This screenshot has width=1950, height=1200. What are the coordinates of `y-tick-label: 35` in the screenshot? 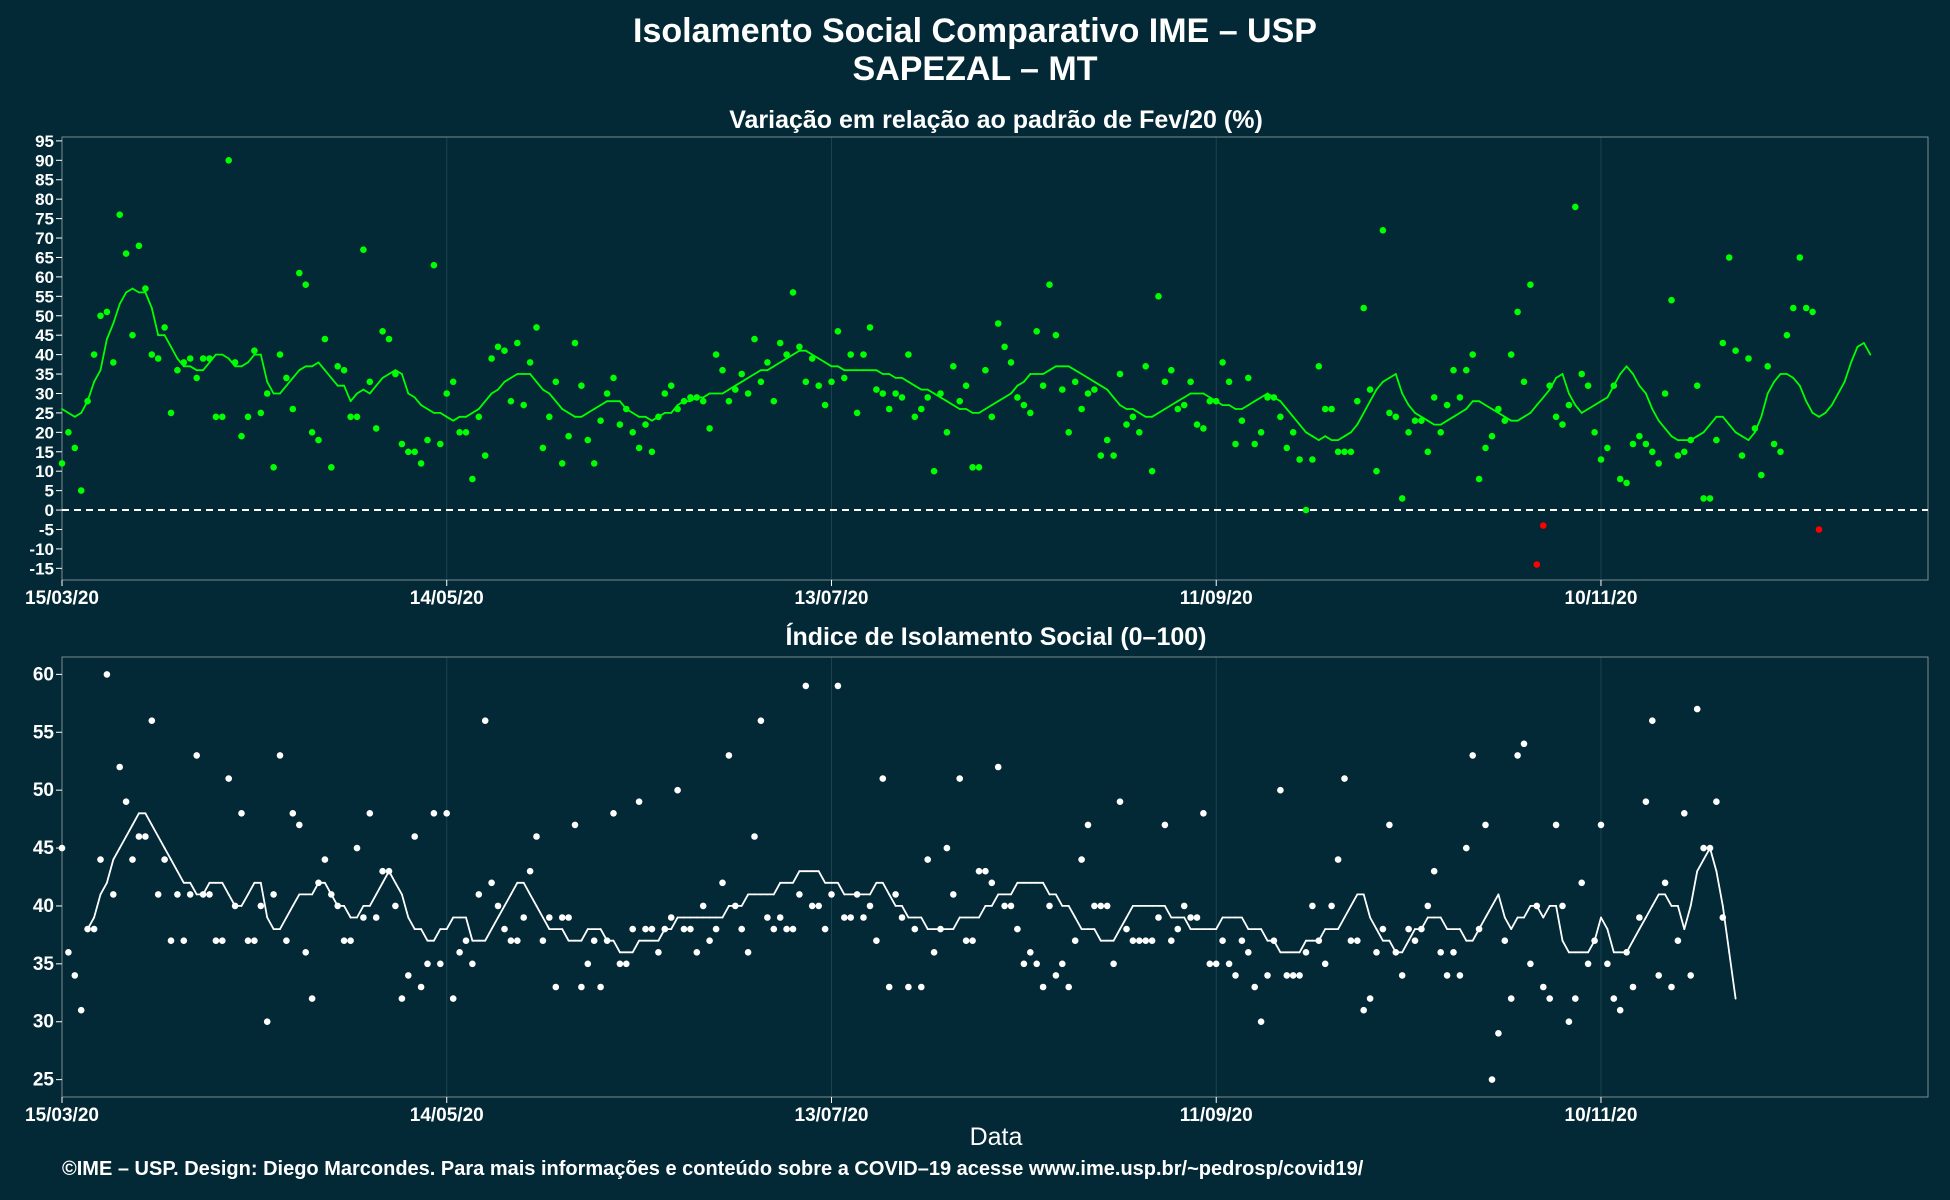 It's located at (44, 374).